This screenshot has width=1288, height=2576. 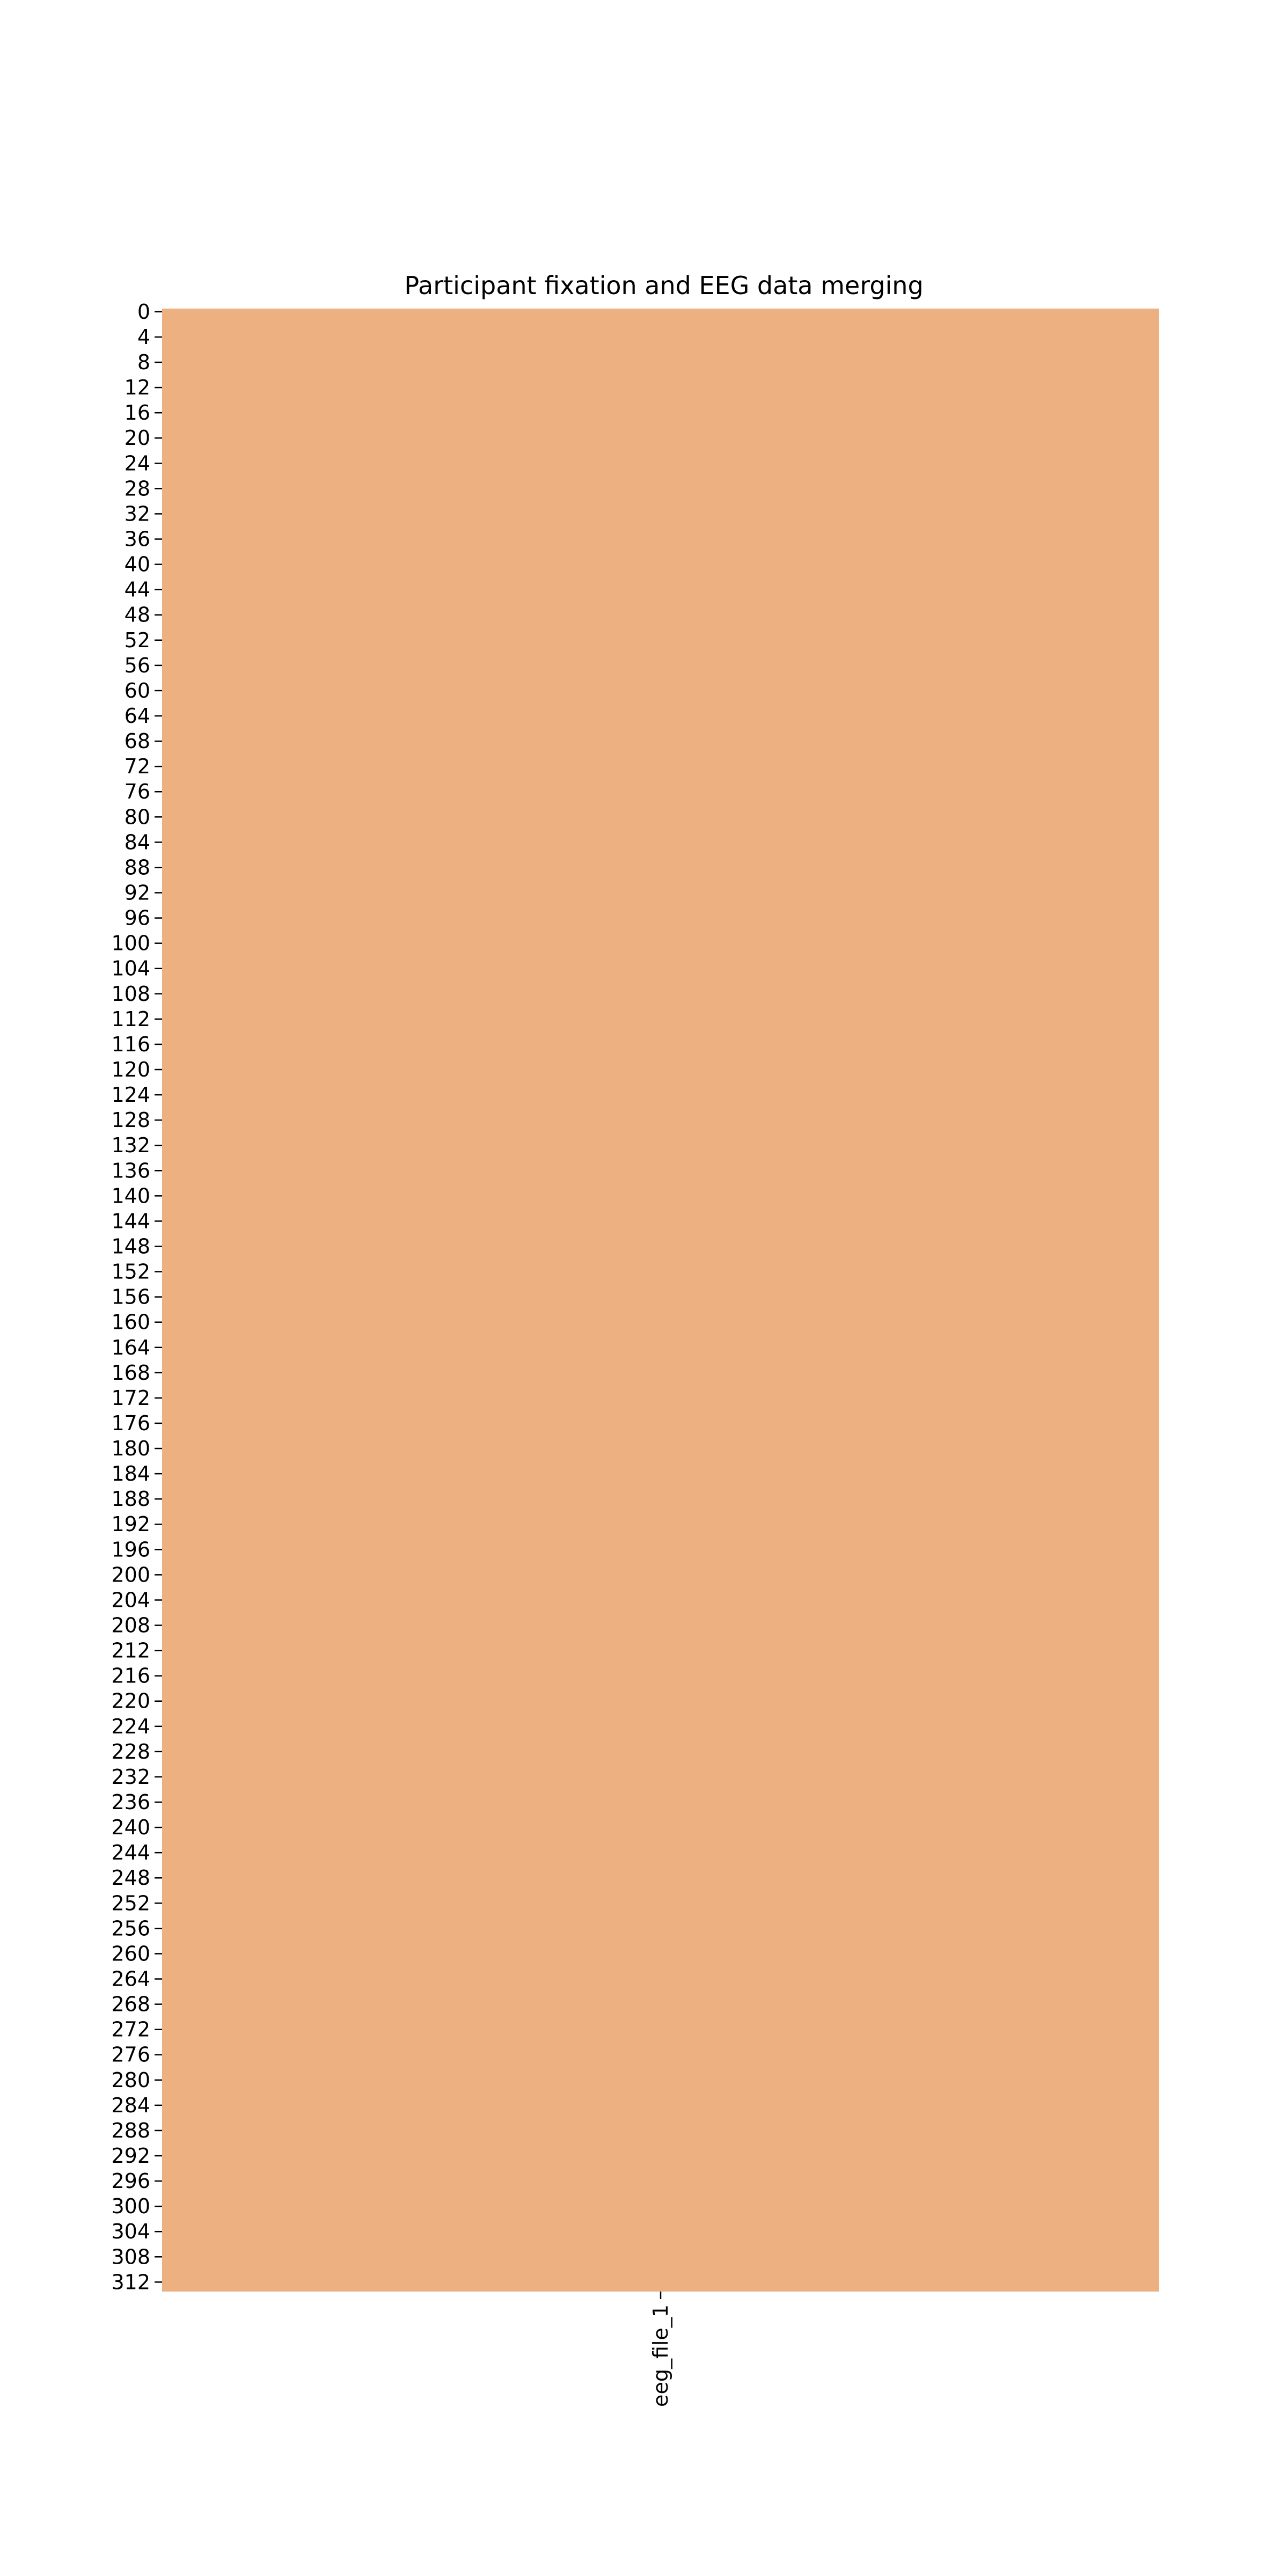 I want to click on y-tick-label: 124, so click(x=130, y=1095).